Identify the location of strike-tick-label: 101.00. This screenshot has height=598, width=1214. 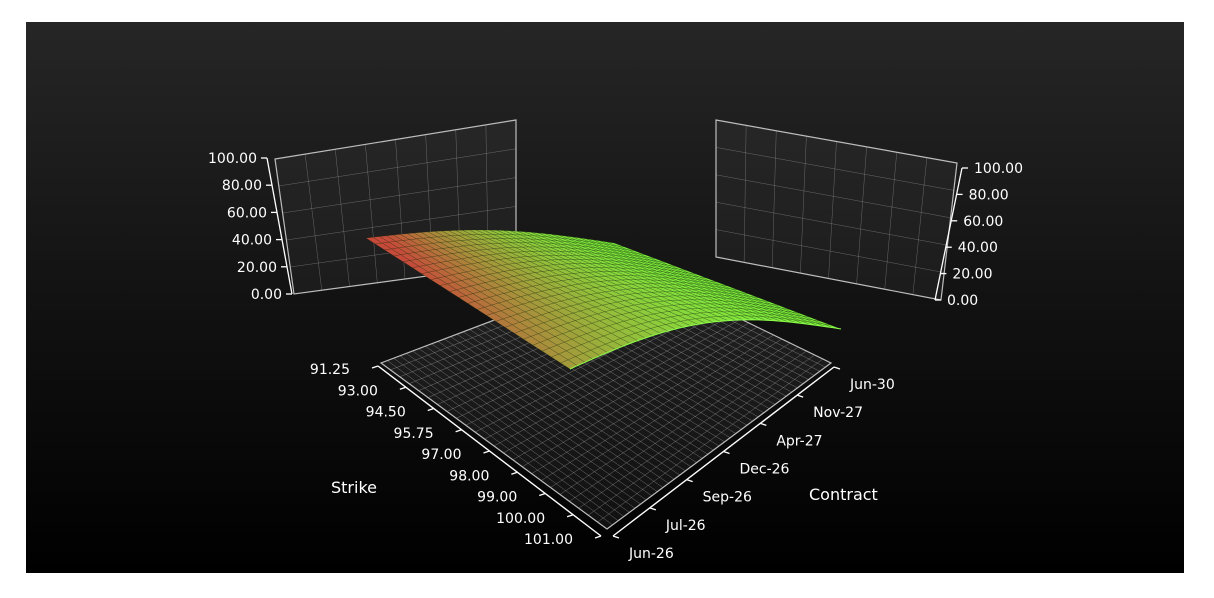
(548, 540).